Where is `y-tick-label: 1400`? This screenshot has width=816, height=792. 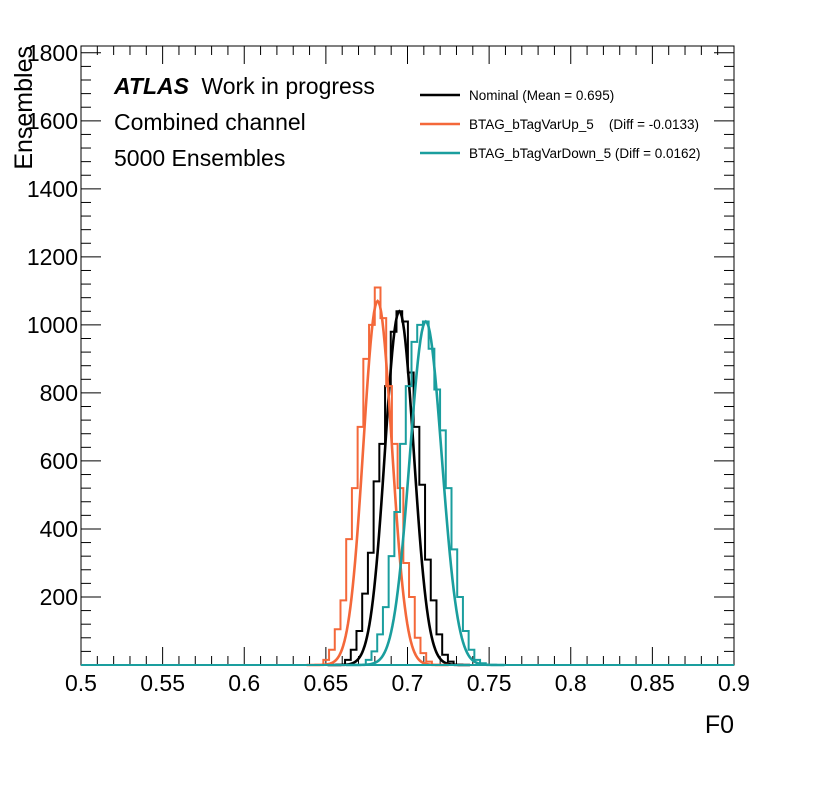
y-tick-label: 1400 is located at coordinates (52, 189).